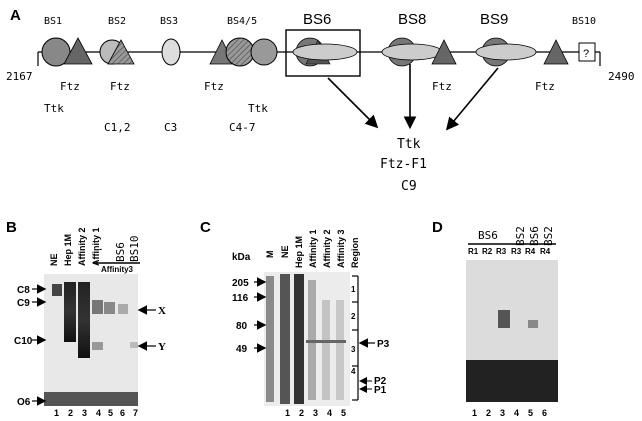 The height and width of the screenshot is (421, 642). Describe the element at coordinates (15, 15) in the screenshot. I see `panel-a-label: A` at that location.